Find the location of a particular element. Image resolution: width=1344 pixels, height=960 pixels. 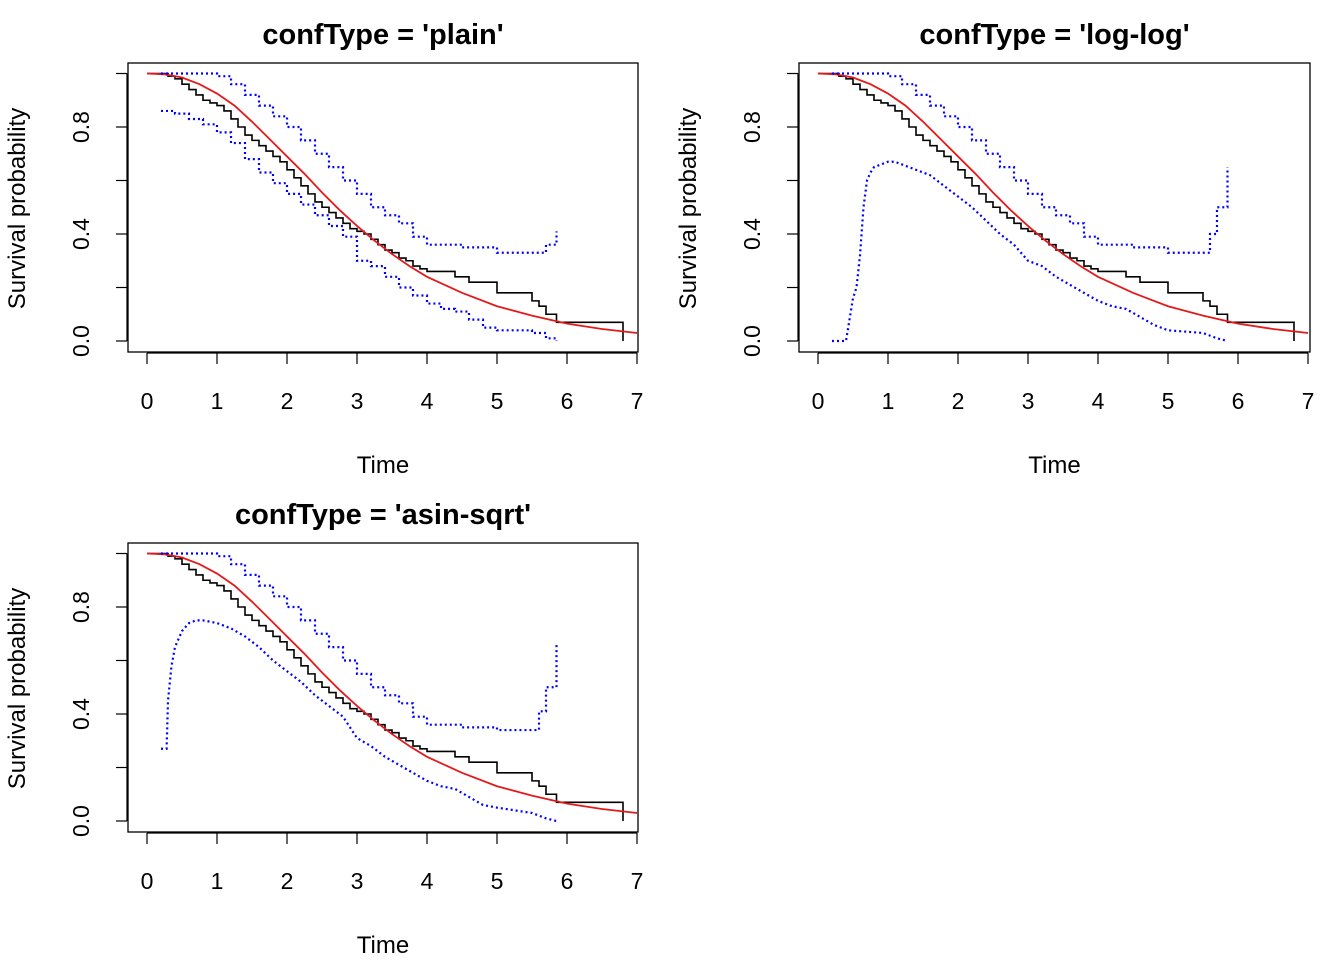

chart-title: confType = 'plain' is located at coordinates (382, 35).